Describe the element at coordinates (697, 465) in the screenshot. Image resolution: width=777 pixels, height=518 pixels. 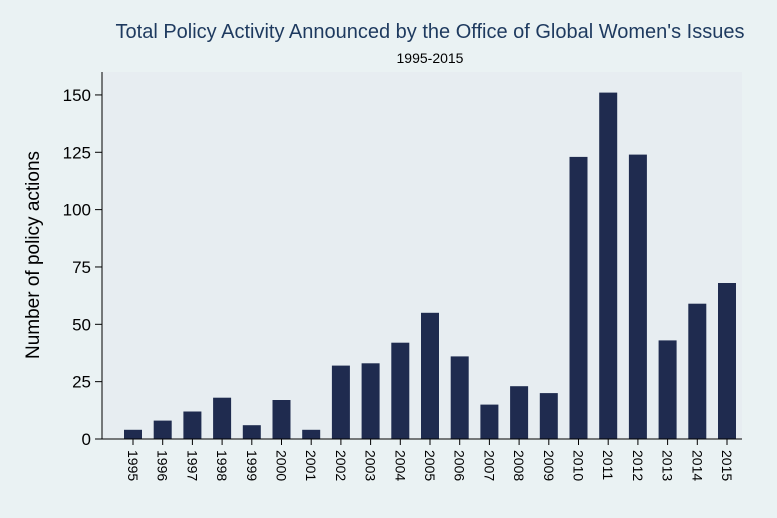
I see `x-tick-label: 2014` at that location.